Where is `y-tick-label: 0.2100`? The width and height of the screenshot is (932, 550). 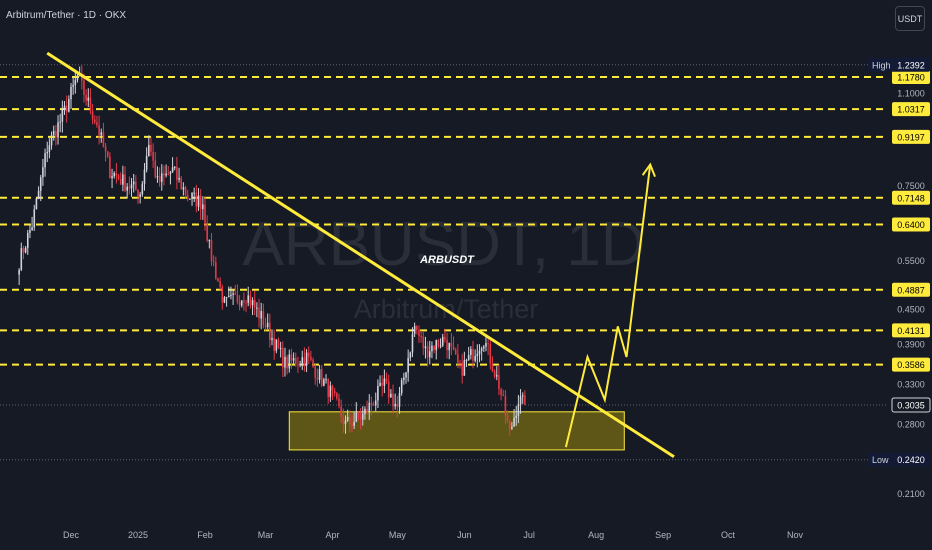
y-tick-label: 0.2100 is located at coordinates (911, 494).